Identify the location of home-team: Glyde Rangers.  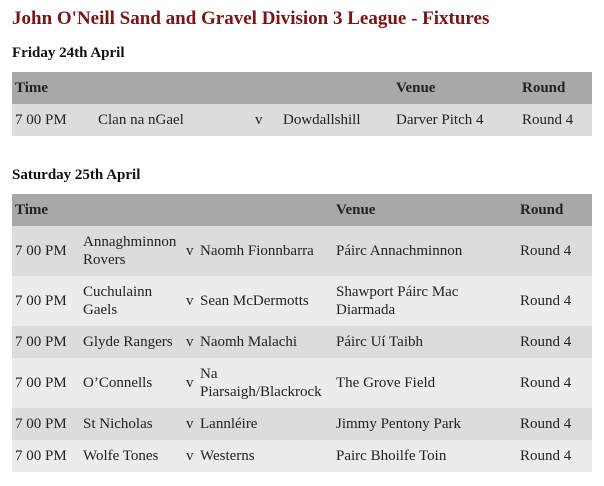
(131, 342).